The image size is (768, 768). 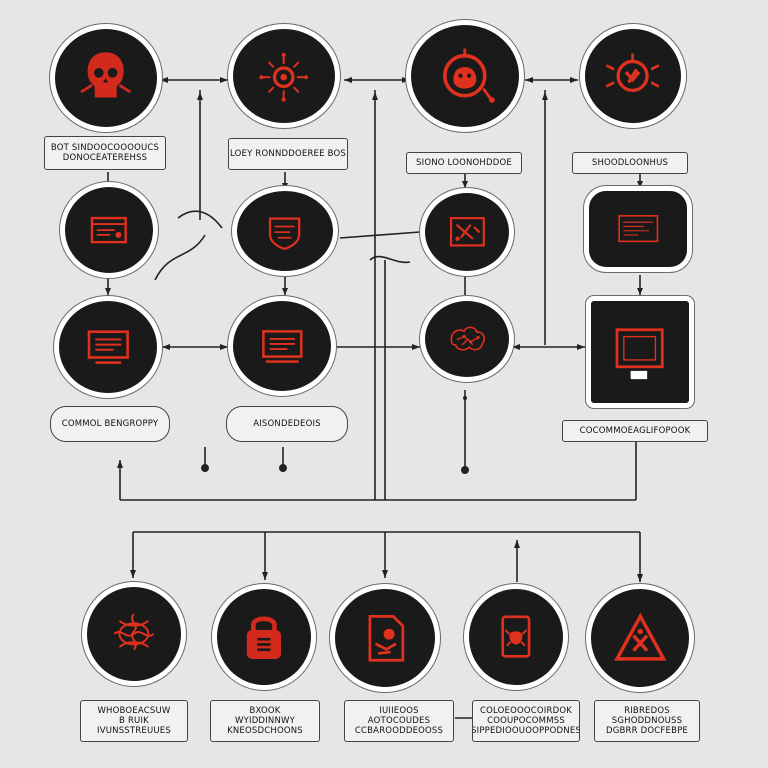 I want to click on label-bot2: BXOOK WYIDDINNWY KNEOSDCHOONS, so click(x=265, y=721).